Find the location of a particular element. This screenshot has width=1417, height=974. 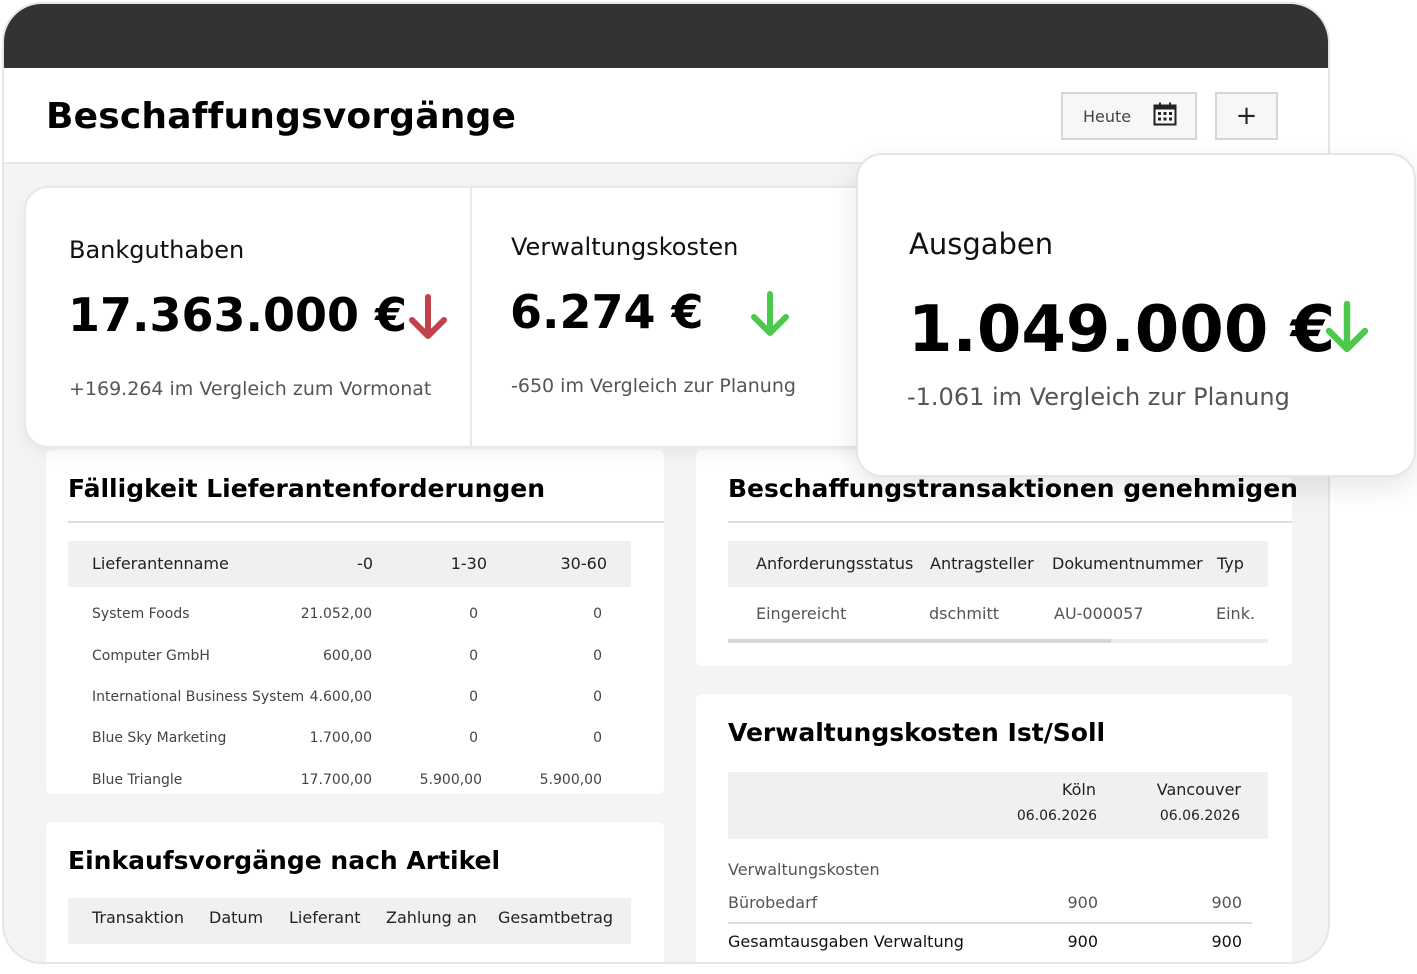

column-header-datum: Datum is located at coordinates (236, 917).